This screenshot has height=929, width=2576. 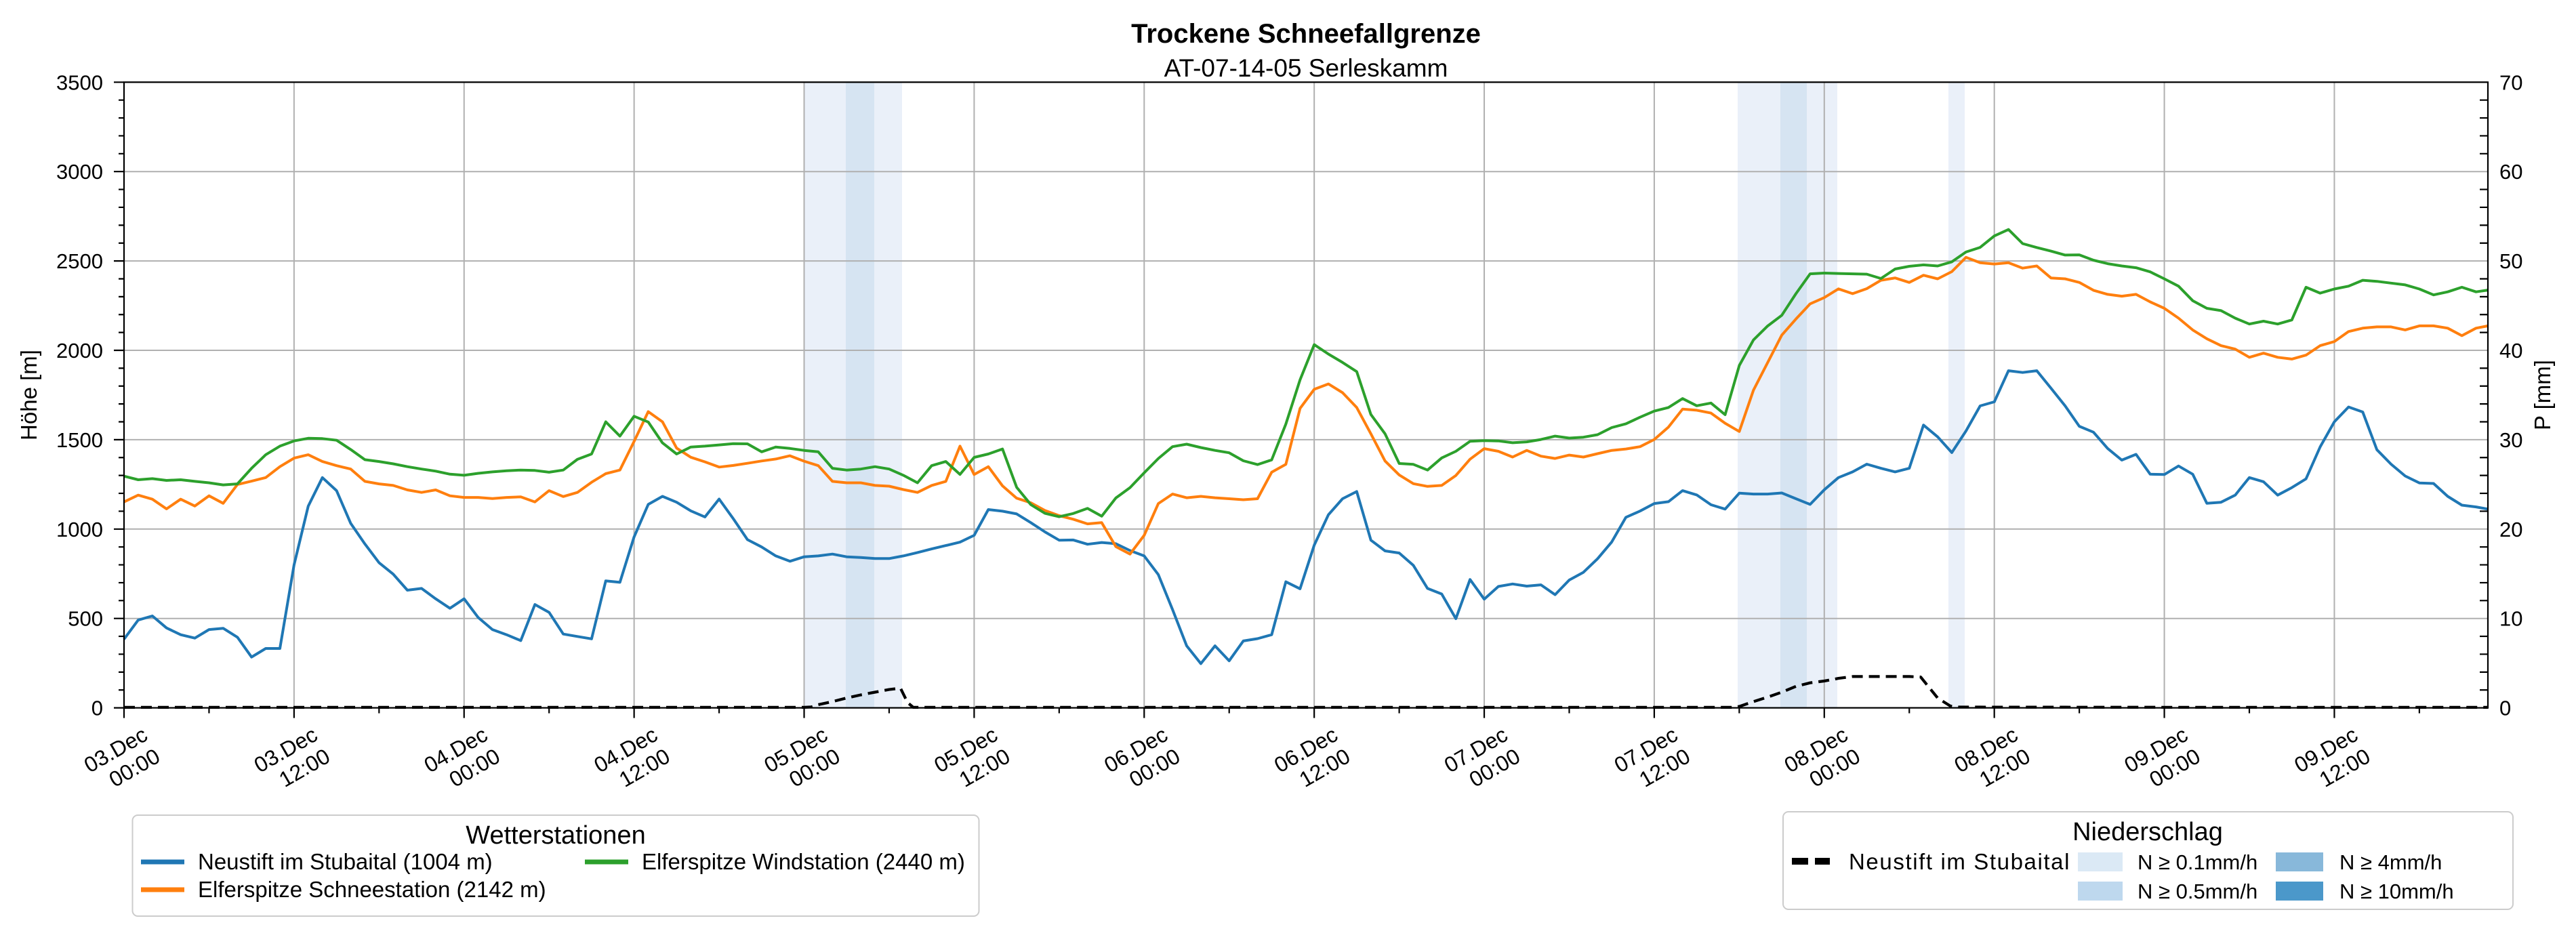 What do you see at coordinates (1306, 68) in the screenshot?
I see `svg-text: AT-07-14-05 Serleskamm` at bounding box center [1306, 68].